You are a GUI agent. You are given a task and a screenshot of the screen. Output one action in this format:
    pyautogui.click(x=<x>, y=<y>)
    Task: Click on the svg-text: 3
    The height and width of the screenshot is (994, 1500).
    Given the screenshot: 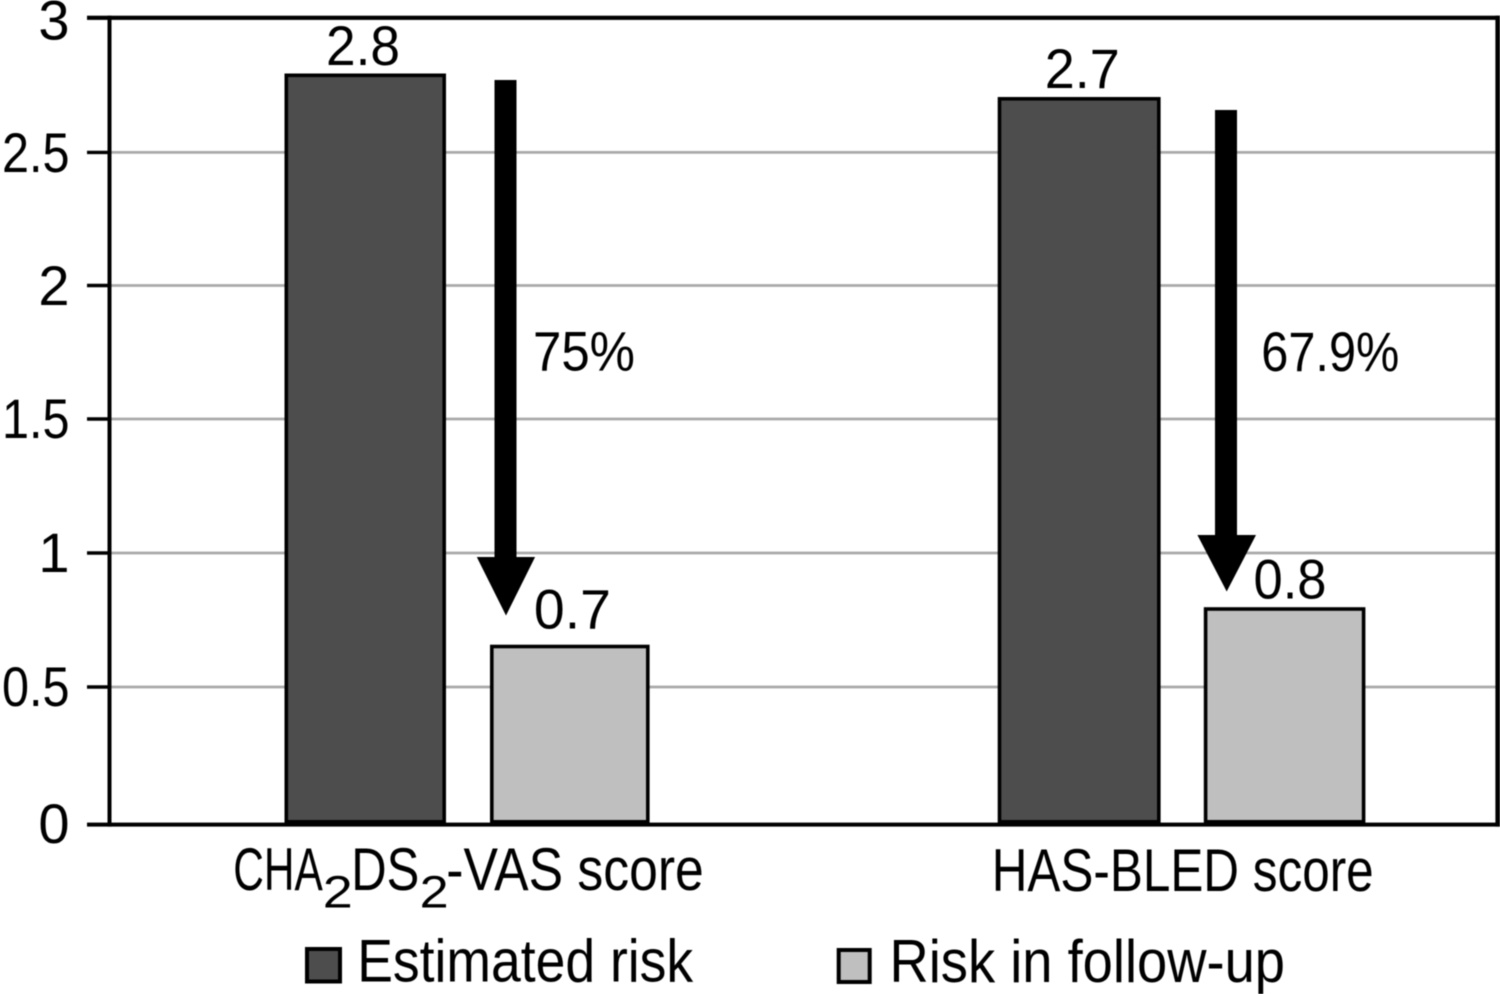 What is the action you would take?
    pyautogui.click(x=53, y=25)
    